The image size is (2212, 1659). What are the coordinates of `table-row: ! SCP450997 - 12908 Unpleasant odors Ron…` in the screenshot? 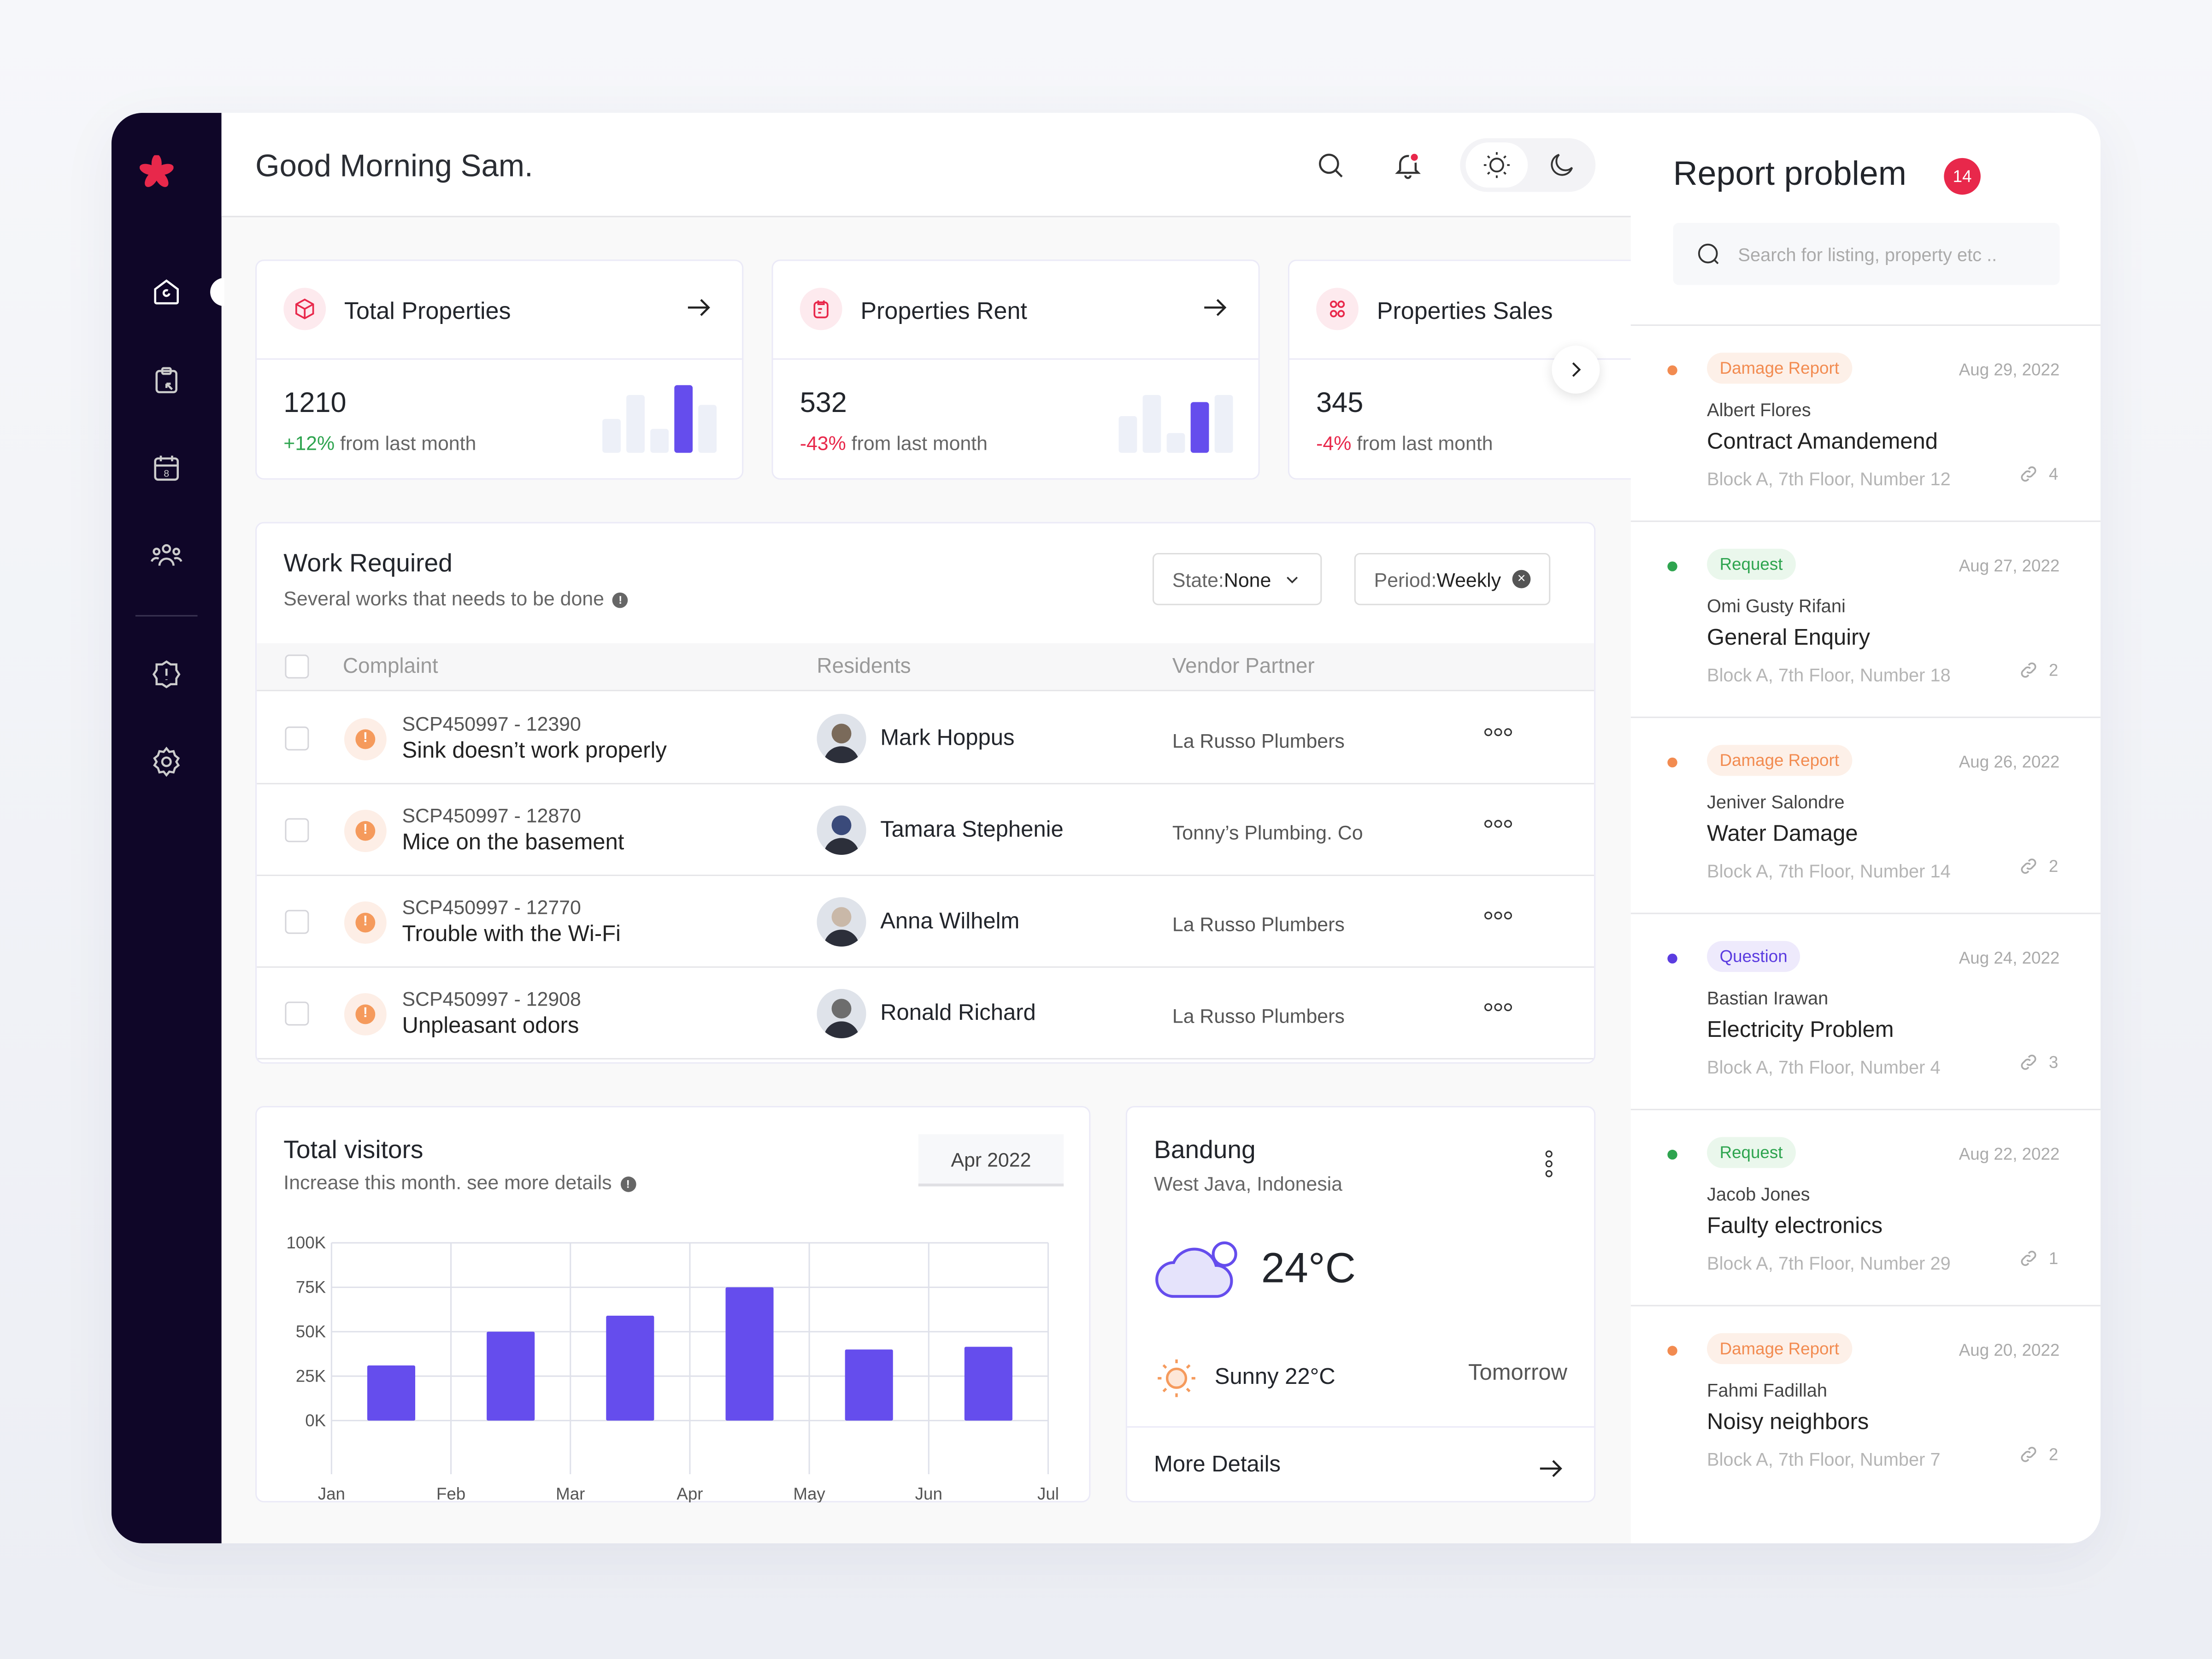 It's located at (925, 1013).